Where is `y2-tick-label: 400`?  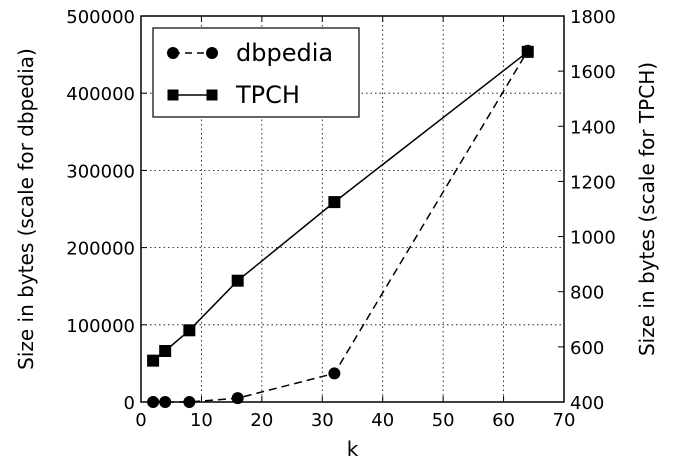
y2-tick-label: 400 is located at coordinates (587, 403).